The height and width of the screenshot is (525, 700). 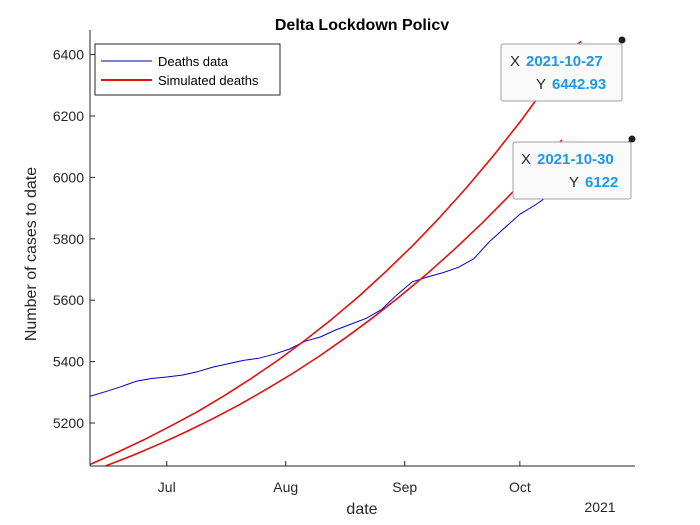 What do you see at coordinates (561, 72) in the screenshot?
I see `datatip-1-box` at bounding box center [561, 72].